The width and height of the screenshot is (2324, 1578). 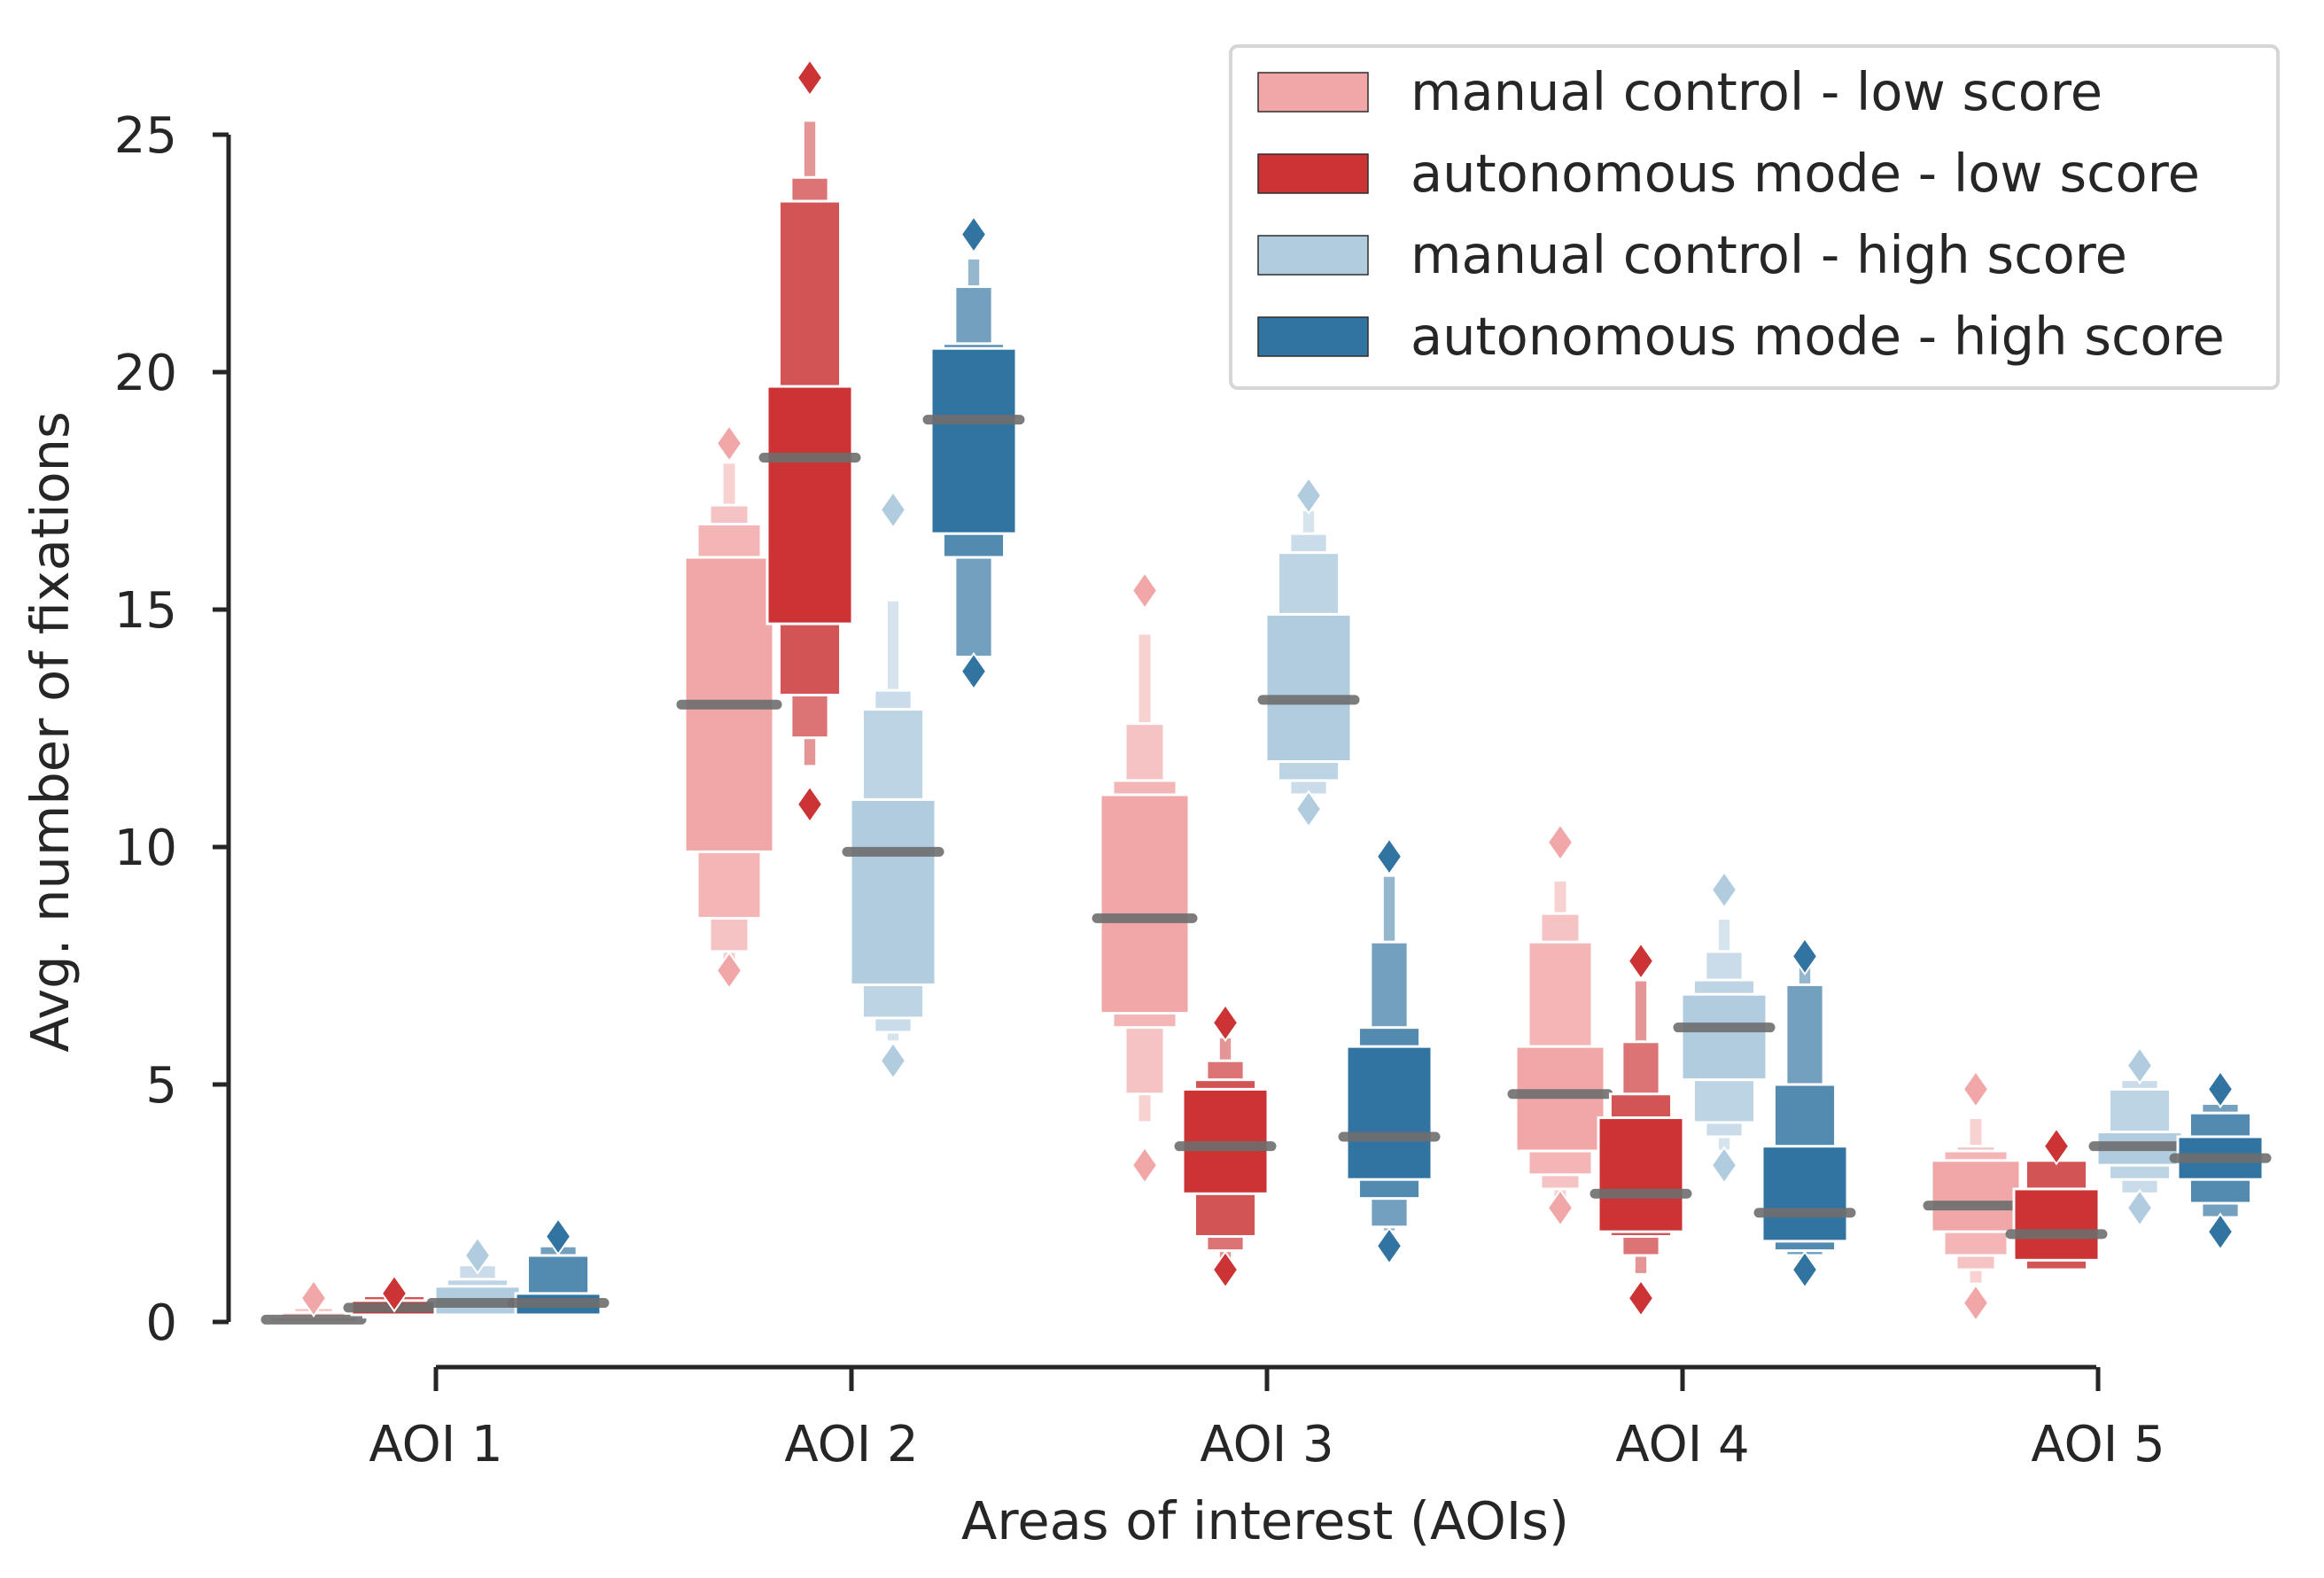 What do you see at coordinates (1805, 173) in the screenshot?
I see `legend-label: autonomous mode - low score` at bounding box center [1805, 173].